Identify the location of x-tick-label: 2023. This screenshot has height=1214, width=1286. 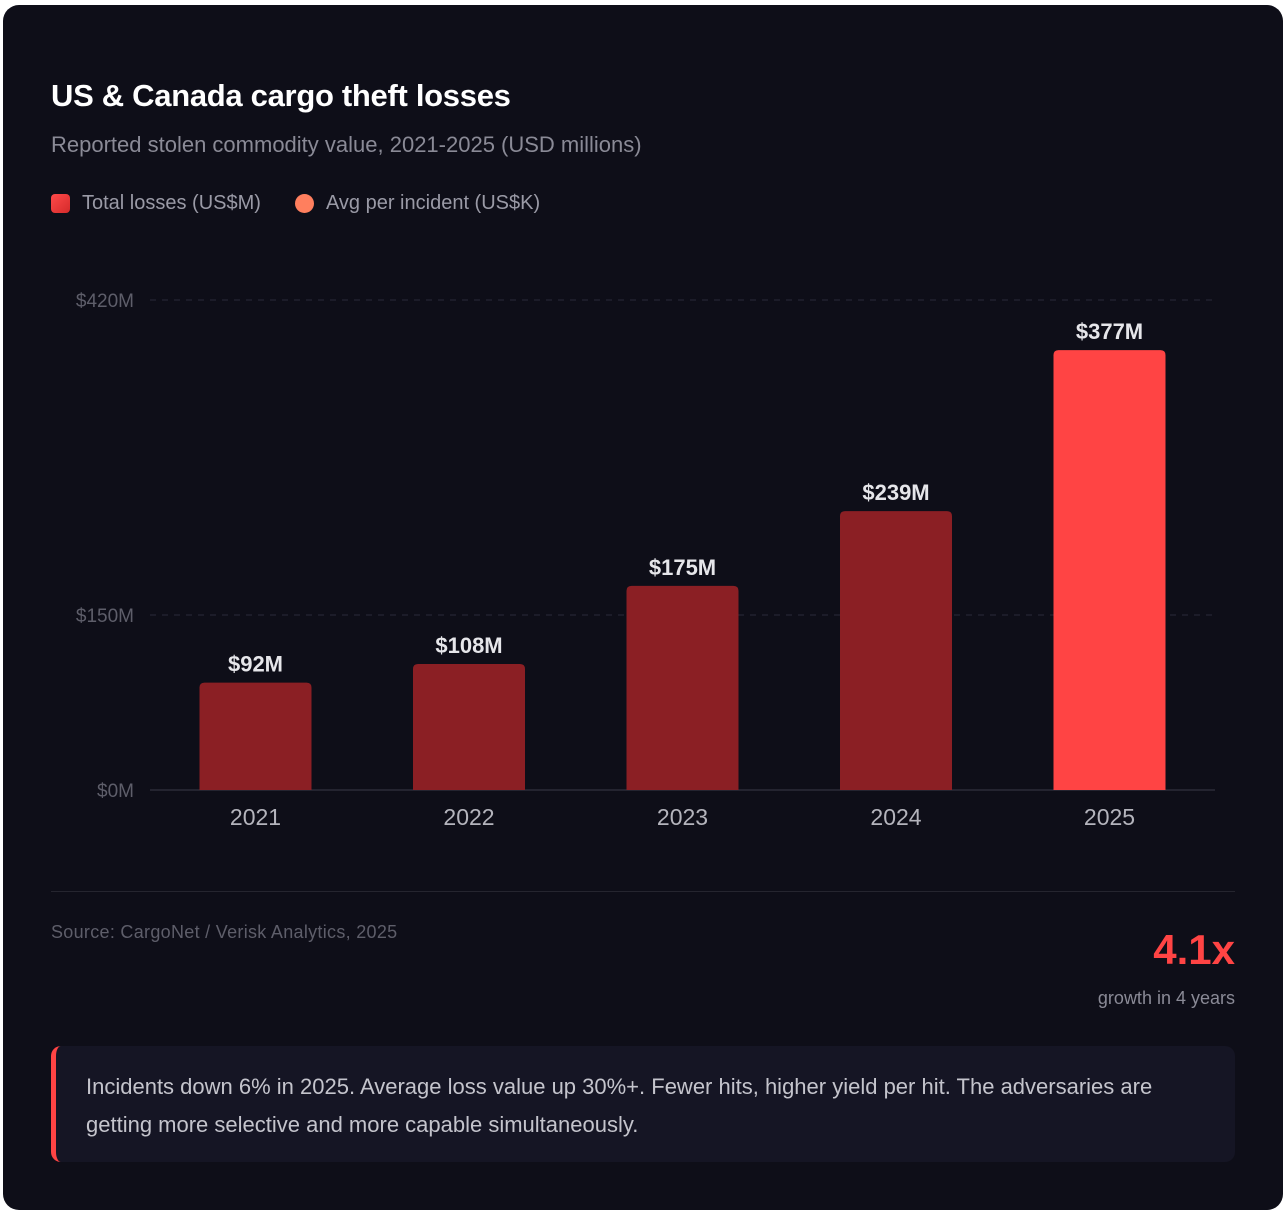
(682, 817).